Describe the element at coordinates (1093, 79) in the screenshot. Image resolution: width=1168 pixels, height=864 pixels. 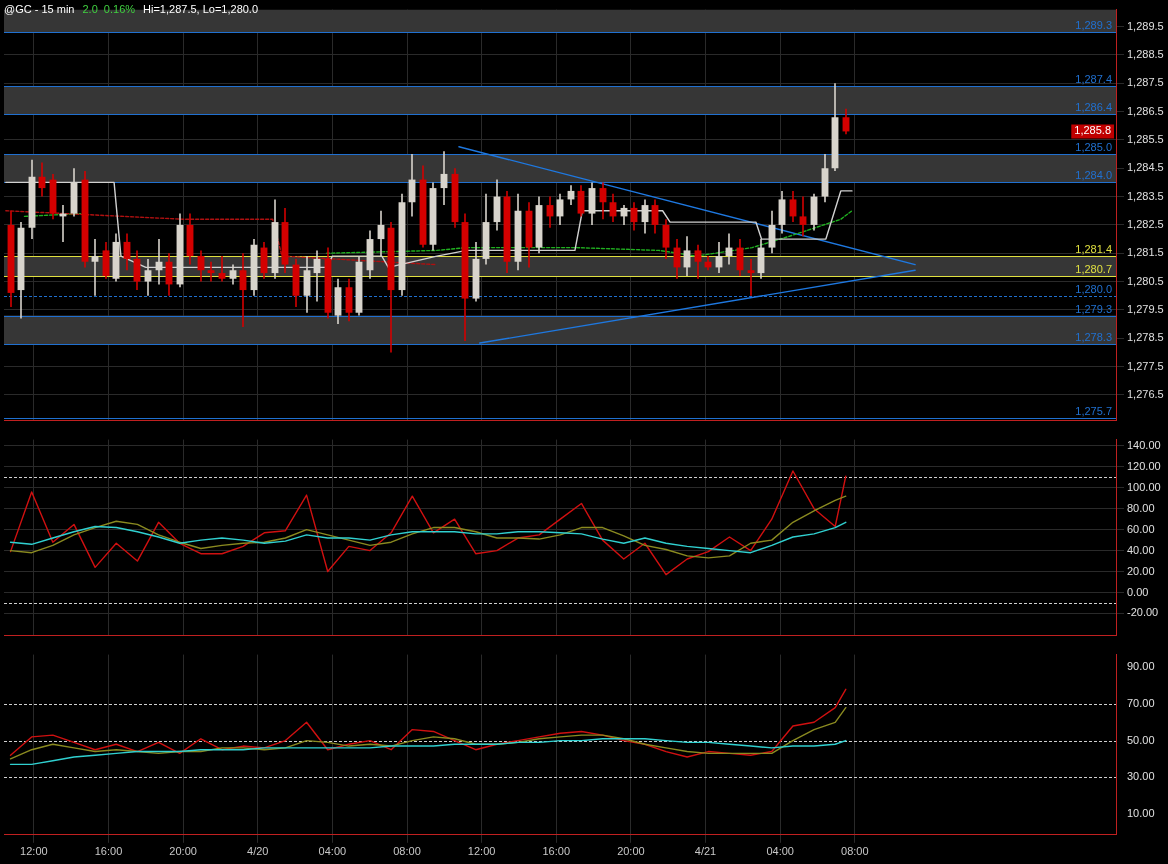
I see `ref-line-label: 1,287.4` at that location.